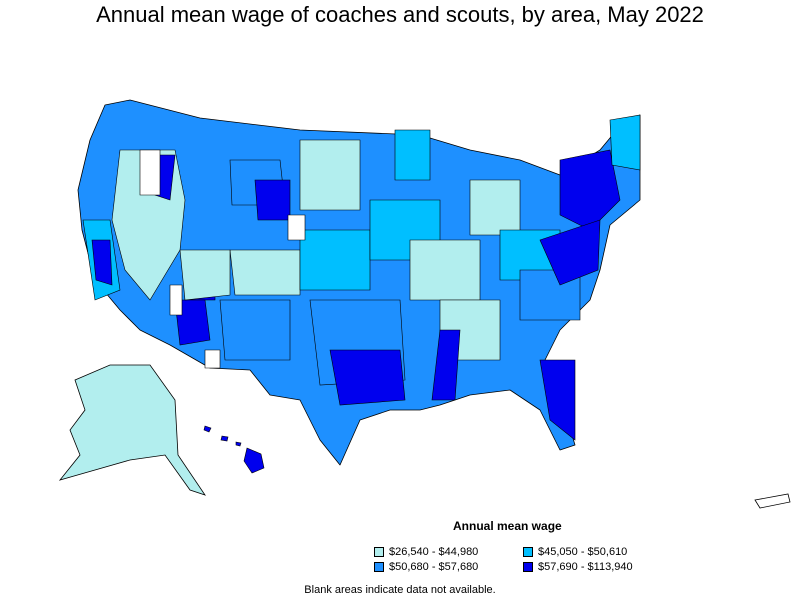 The height and width of the screenshot is (600, 800). What do you see at coordinates (234, 449) in the screenshot?
I see `hawaii-shape` at bounding box center [234, 449].